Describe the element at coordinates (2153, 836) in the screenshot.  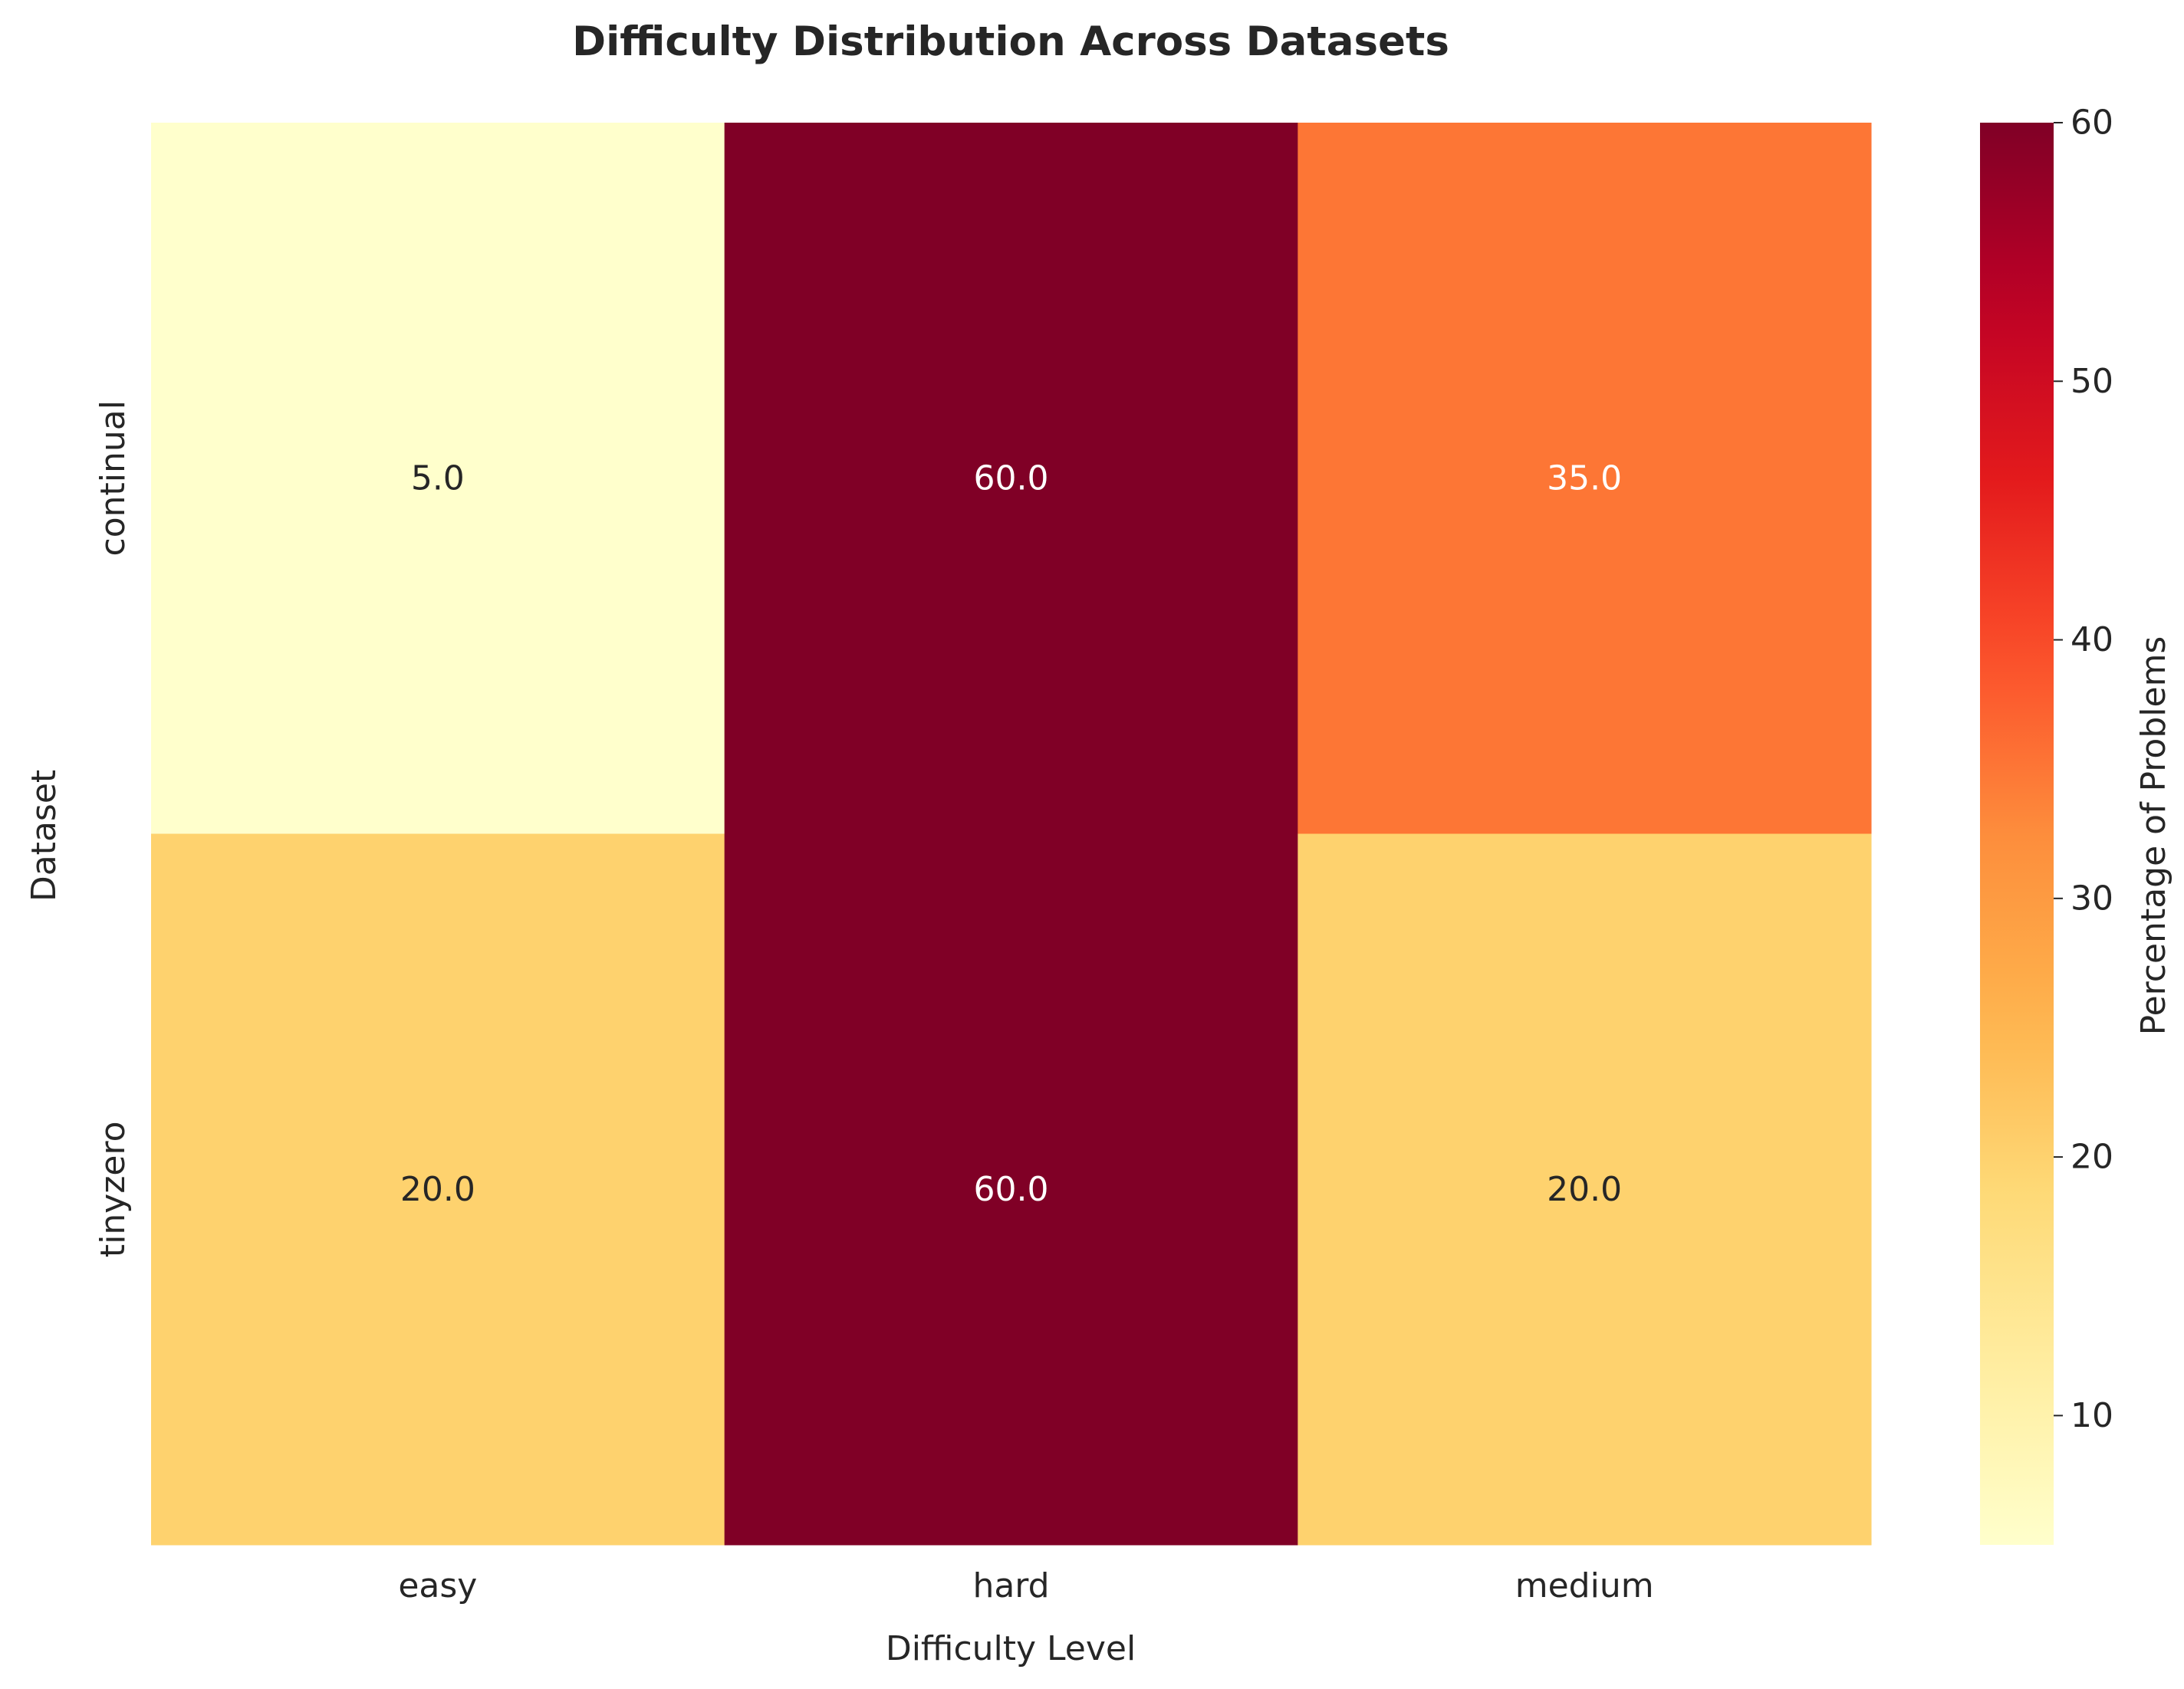
I see `colorbar-label: Percentage of Problems` at that location.